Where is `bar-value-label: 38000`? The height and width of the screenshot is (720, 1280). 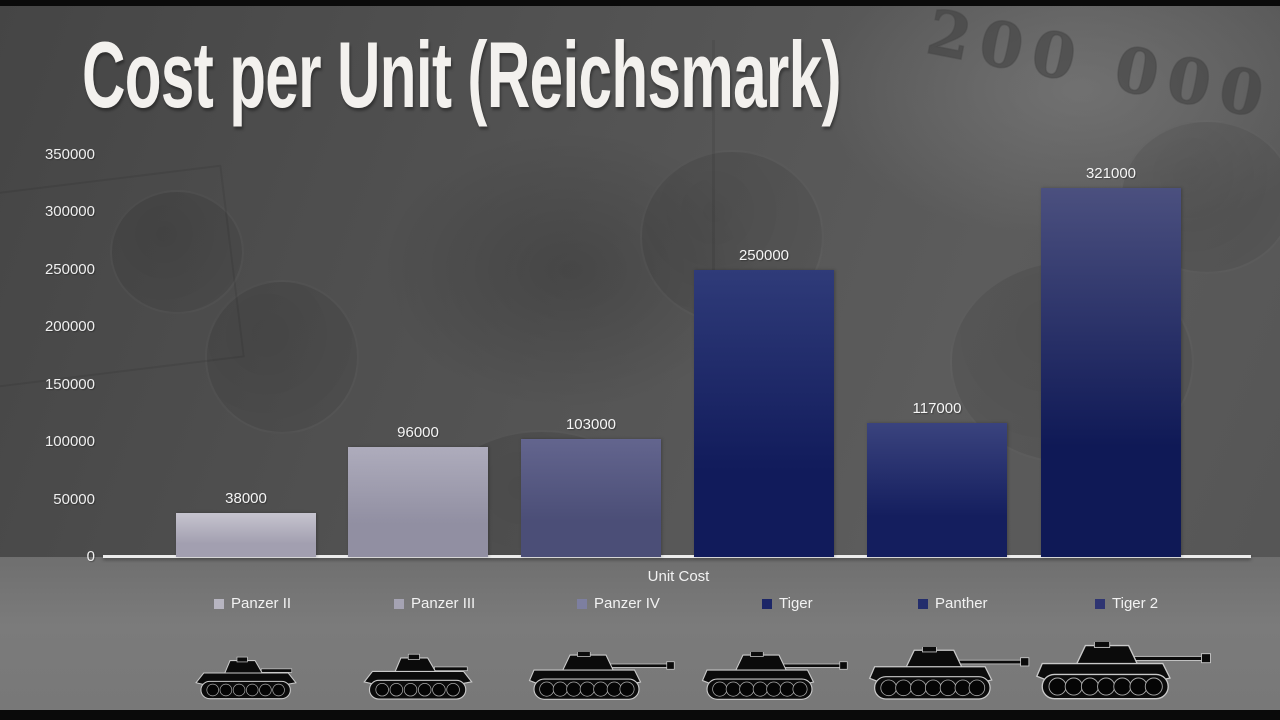 bar-value-label: 38000 is located at coordinates (246, 499).